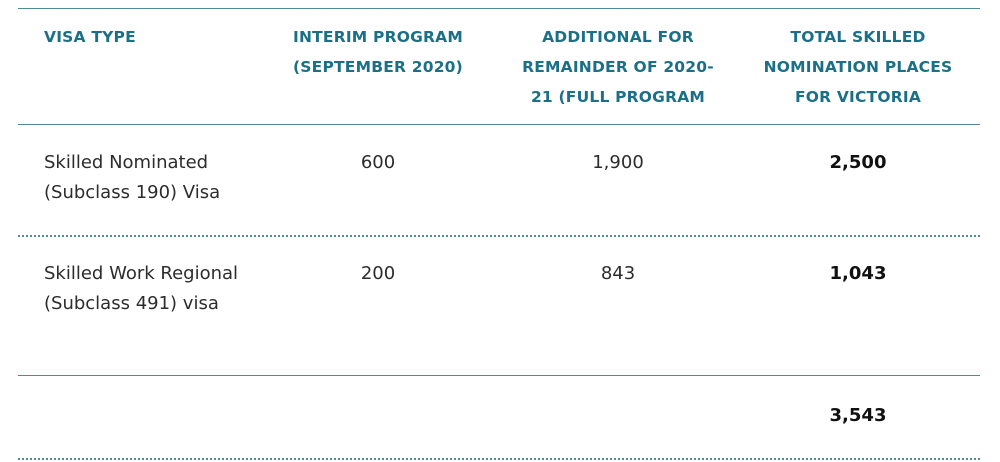 The height and width of the screenshot is (462, 1000). I want to click on row-additional: 843, so click(618, 273).